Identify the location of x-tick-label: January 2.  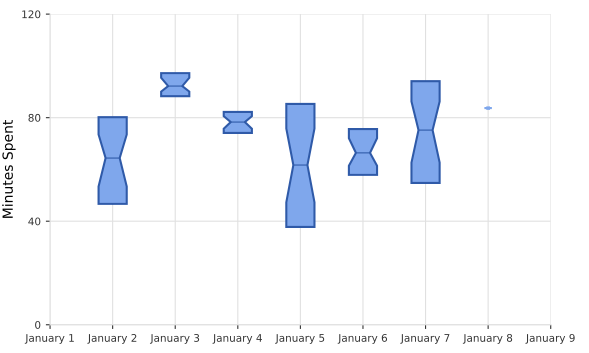
(111, 339).